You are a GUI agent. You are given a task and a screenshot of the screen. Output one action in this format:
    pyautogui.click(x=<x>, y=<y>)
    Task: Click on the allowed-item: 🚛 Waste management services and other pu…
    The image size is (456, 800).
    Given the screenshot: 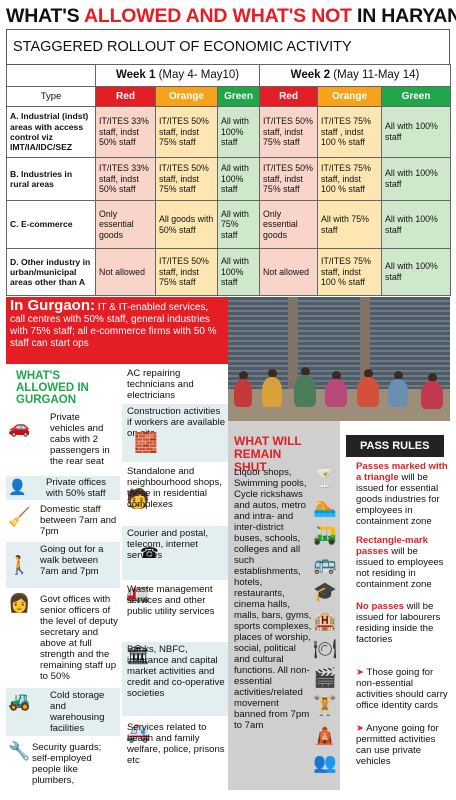 What is the action you would take?
    pyautogui.click(x=175, y=610)
    